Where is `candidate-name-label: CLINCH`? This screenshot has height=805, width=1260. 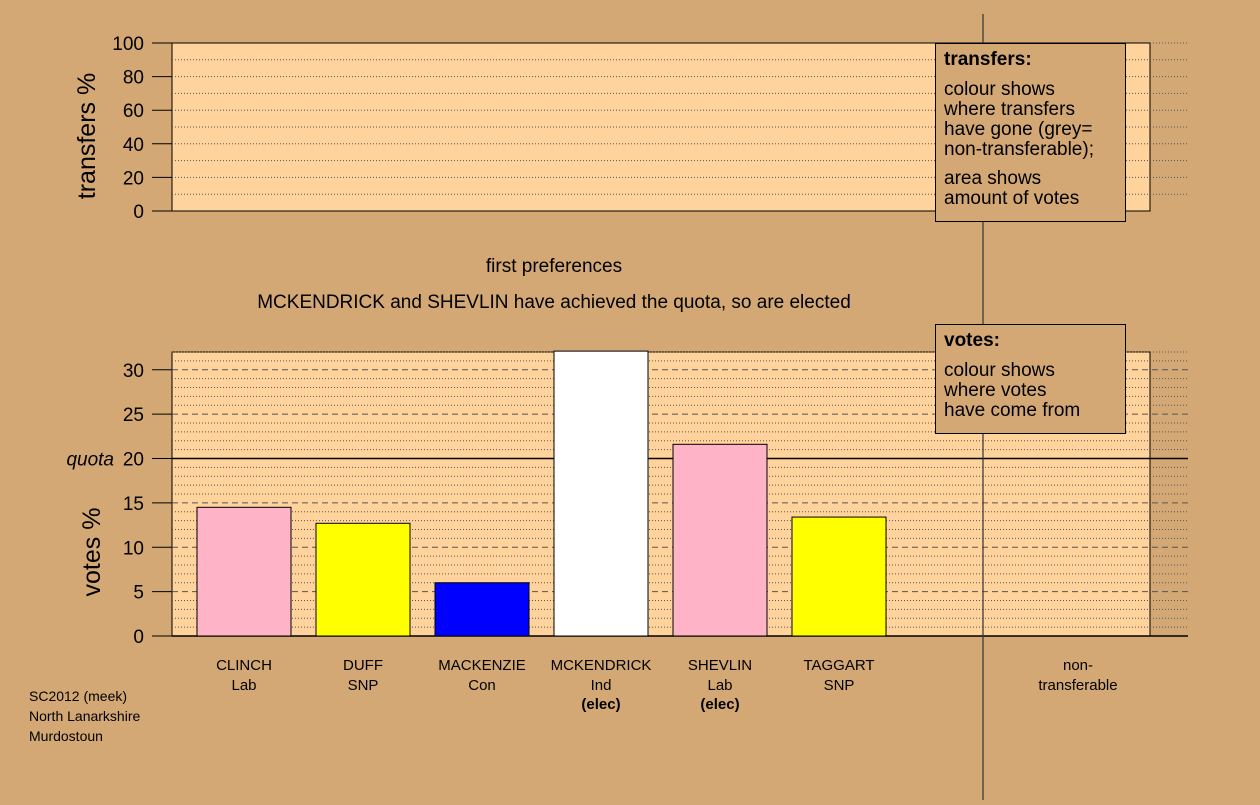 candidate-name-label: CLINCH is located at coordinates (244, 665).